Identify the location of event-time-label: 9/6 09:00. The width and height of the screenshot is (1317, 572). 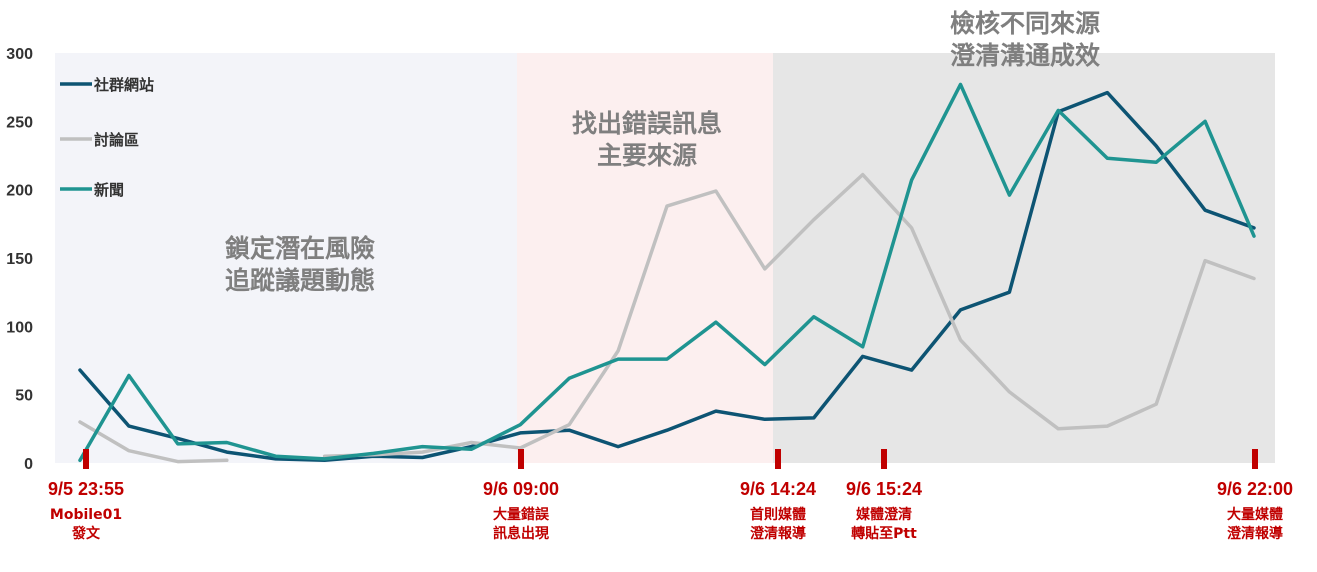
(521, 489).